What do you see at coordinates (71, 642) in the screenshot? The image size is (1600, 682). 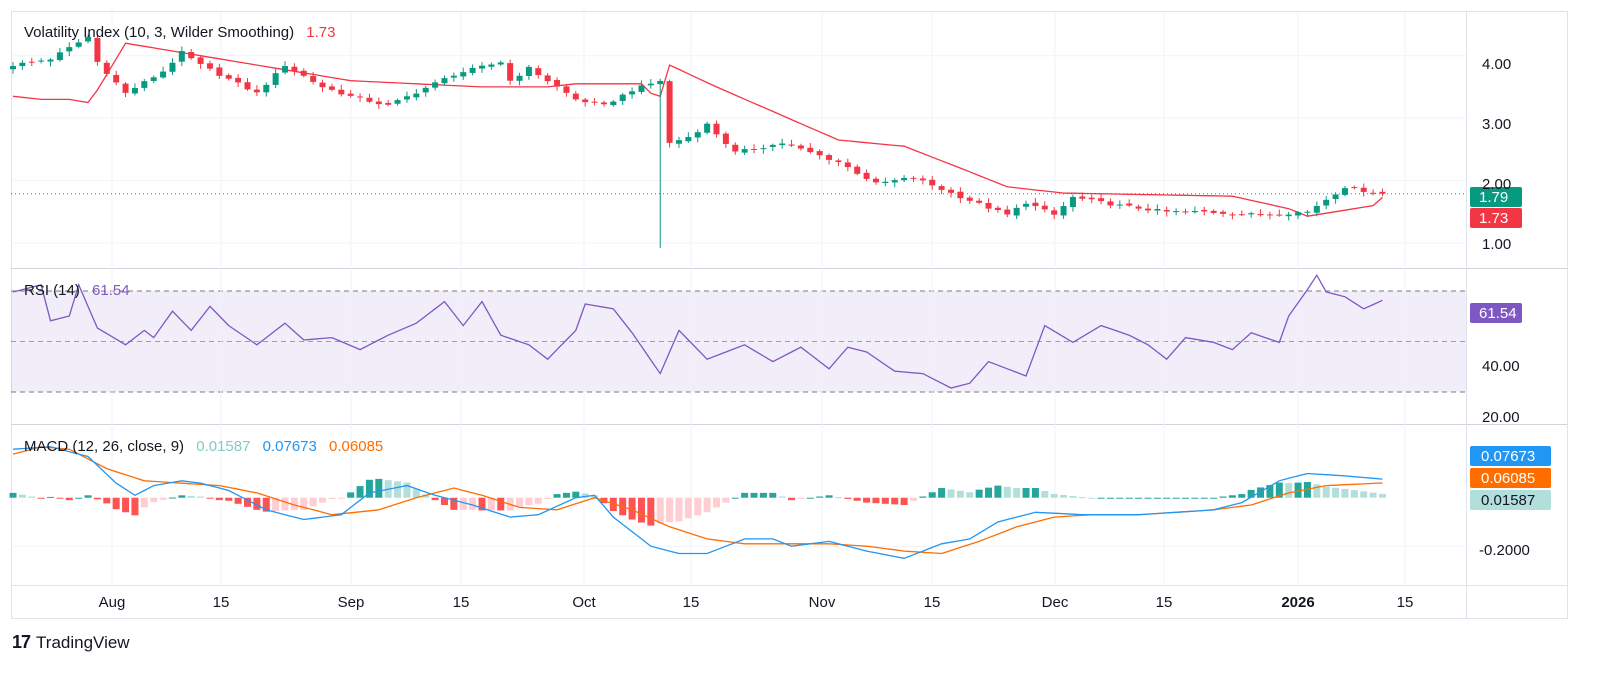 I see `tradingview-brand: 17 TradingView` at bounding box center [71, 642].